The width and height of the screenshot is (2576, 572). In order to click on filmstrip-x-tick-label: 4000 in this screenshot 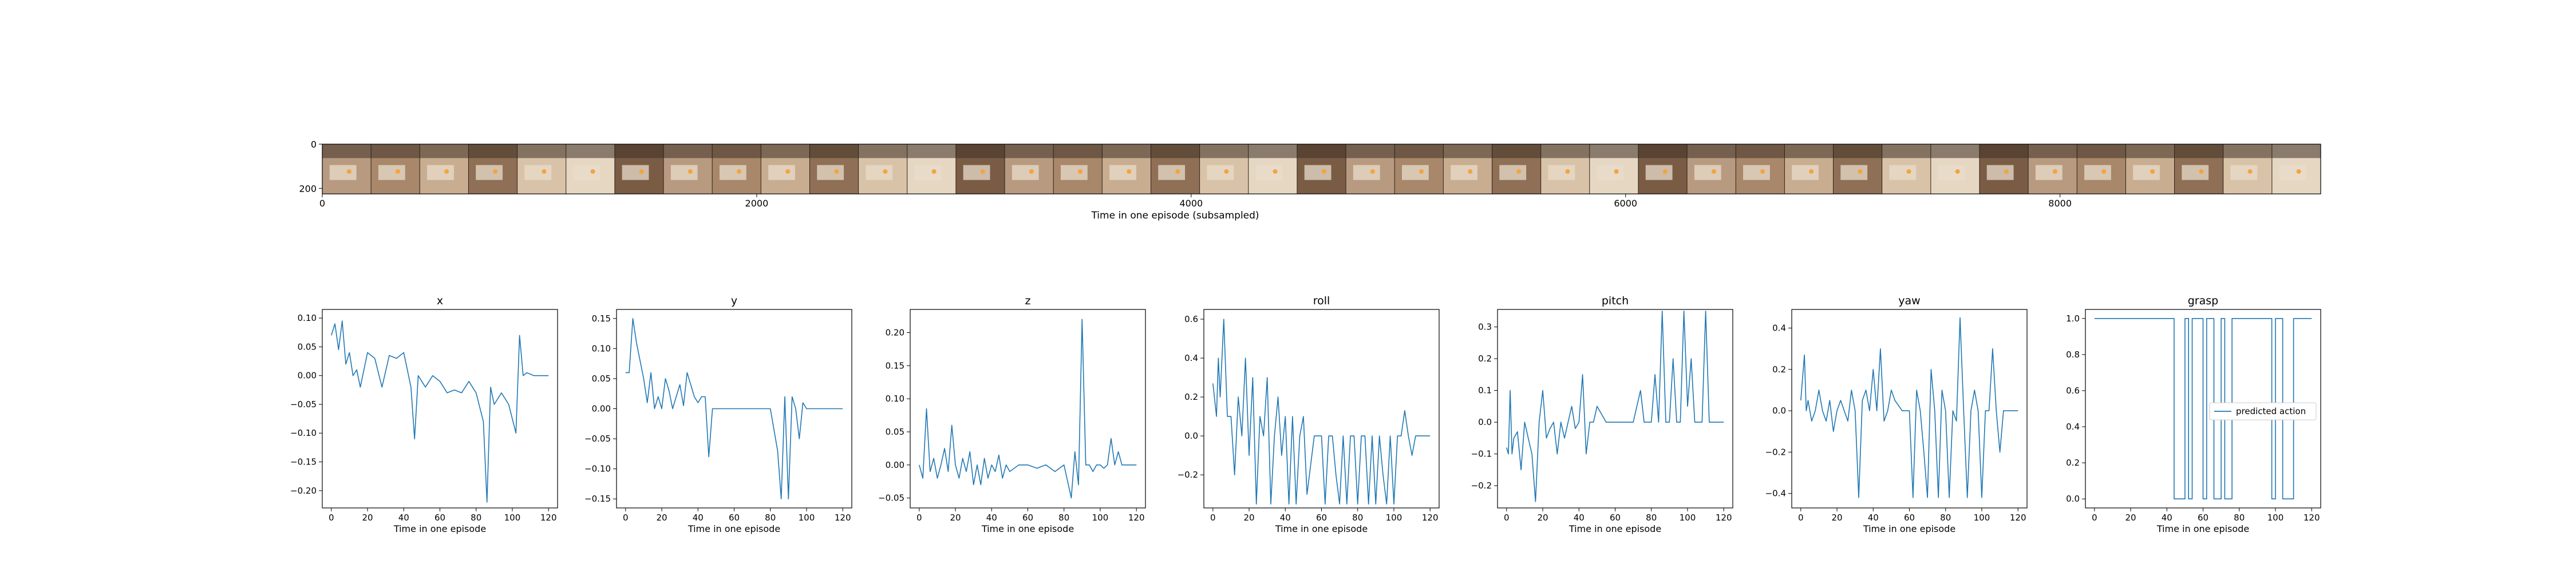, I will do `click(1191, 203)`.